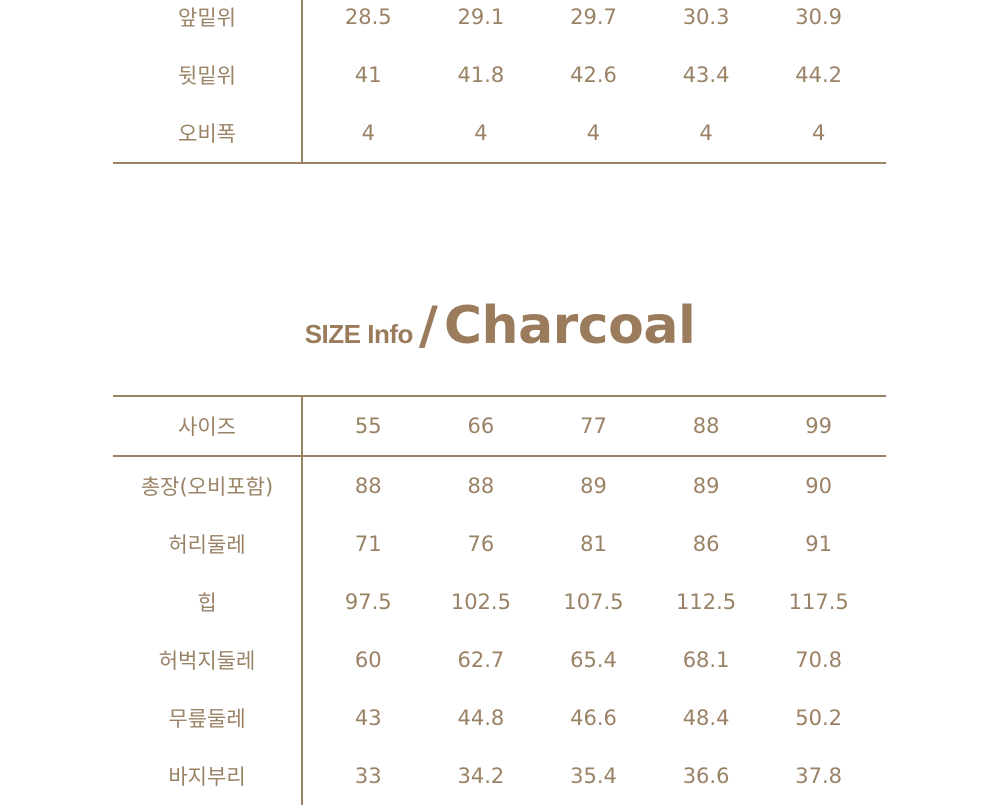 This screenshot has height=805, width=1000. Describe the element at coordinates (368, 426) in the screenshot. I see `header-cell: 55` at that location.